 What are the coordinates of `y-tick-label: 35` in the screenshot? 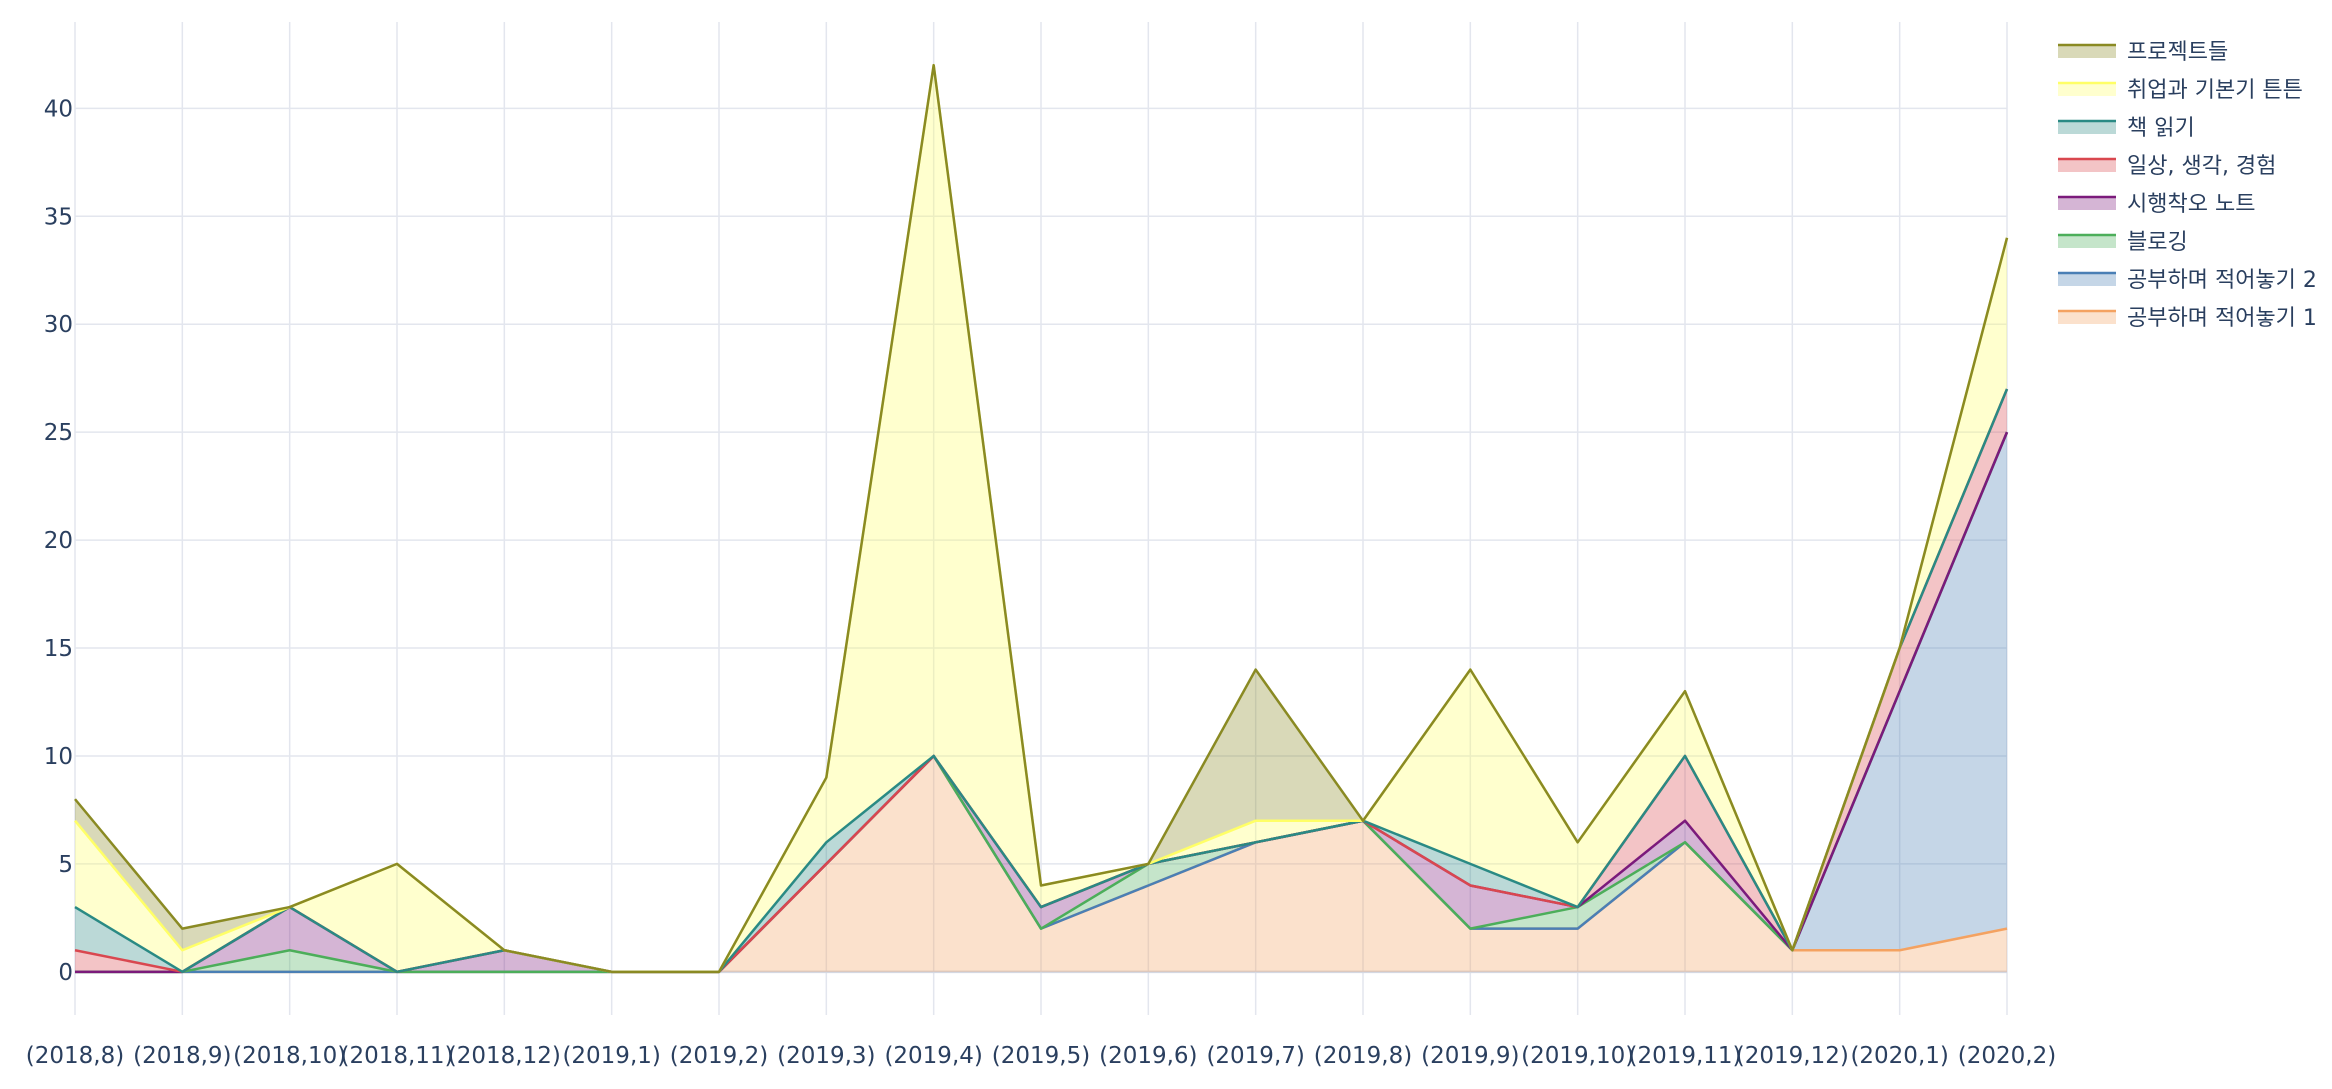 It's located at (58, 217).